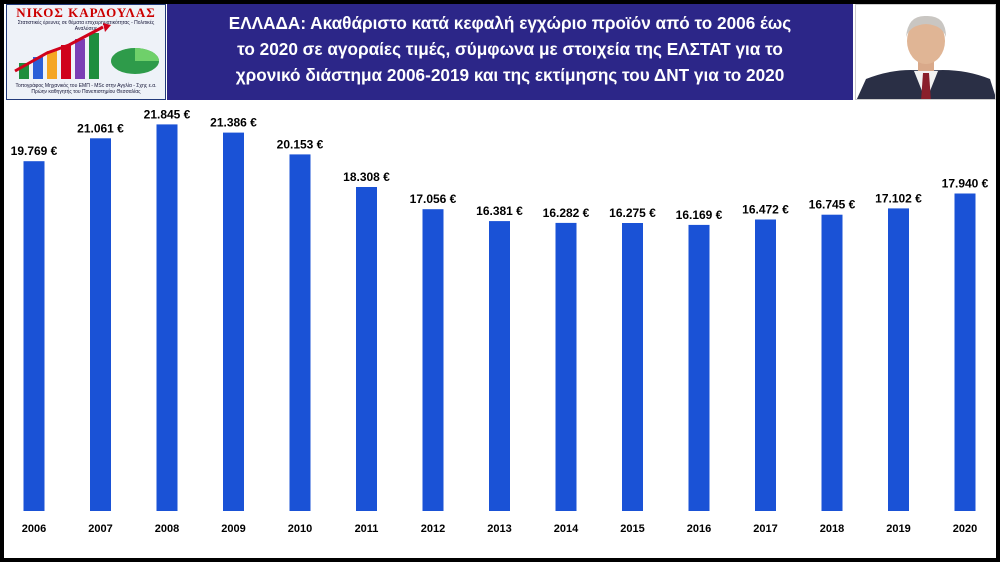 The image size is (1000, 562). I want to click on logo-name: ΝΙΚΟΣ ΚΑΡΔΟΥΛΑΣ, so click(86, 12).